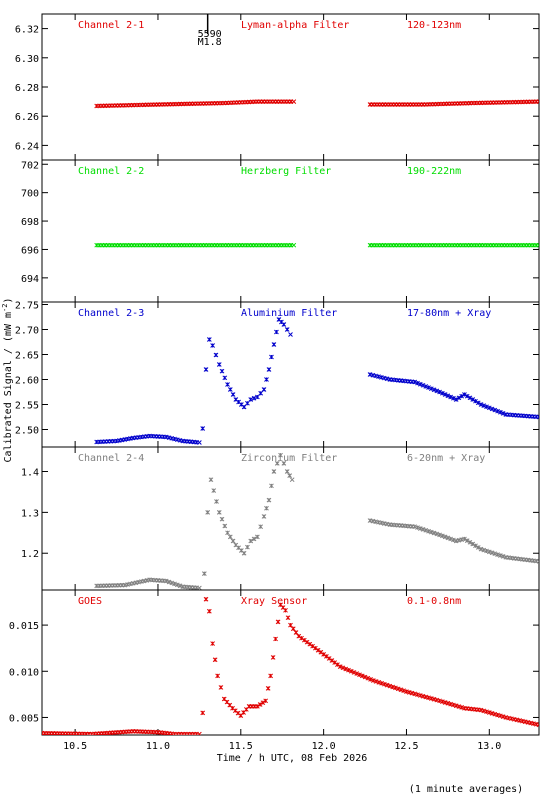 Image resolution: width=550 pixels, height=804 pixels. Describe the element at coordinates (210, 42) in the screenshot. I see `flare-marker-class: M1.8` at that location.